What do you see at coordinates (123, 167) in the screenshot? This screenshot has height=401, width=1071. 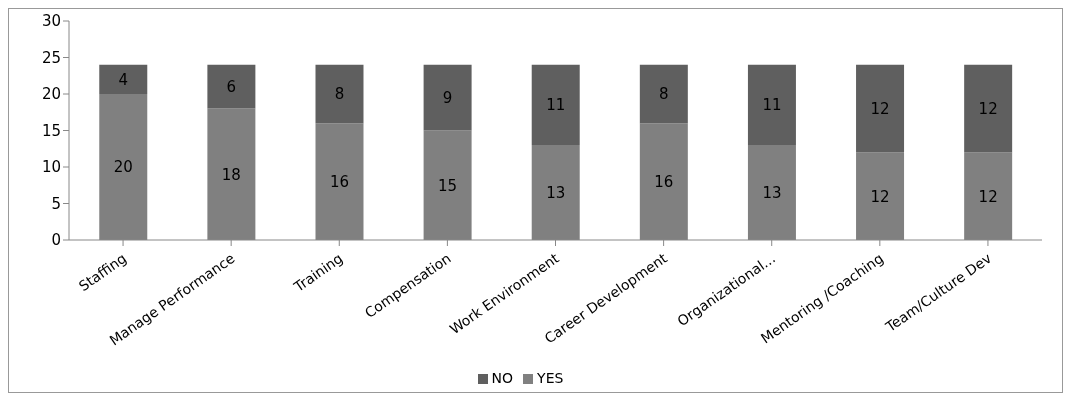 I see `data-label: 20` at bounding box center [123, 167].